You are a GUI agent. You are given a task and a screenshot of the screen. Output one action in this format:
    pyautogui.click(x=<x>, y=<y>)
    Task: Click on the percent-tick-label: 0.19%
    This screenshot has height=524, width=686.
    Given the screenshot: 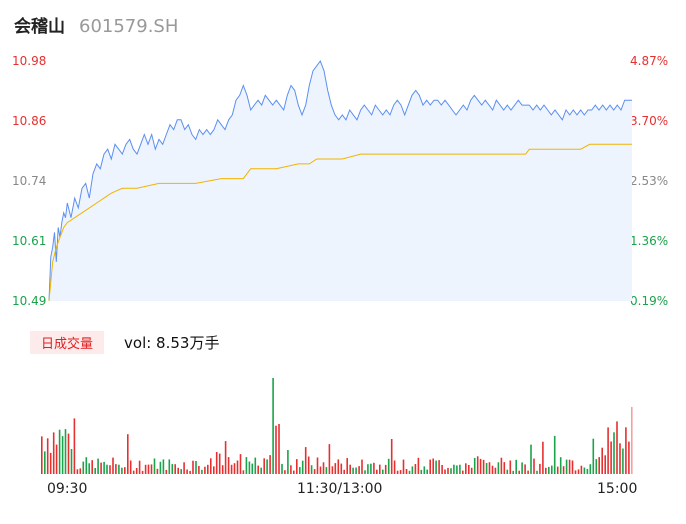 What is the action you would take?
    pyautogui.click(x=649, y=301)
    